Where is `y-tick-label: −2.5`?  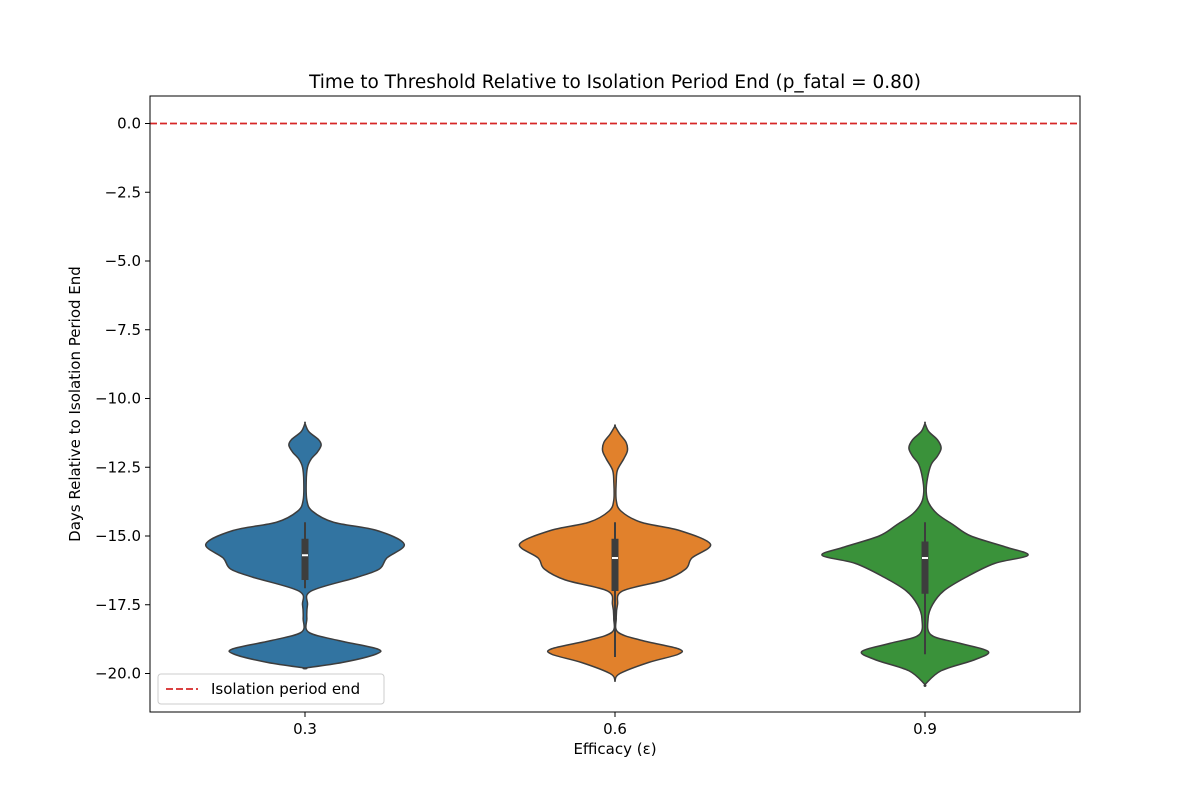 y-tick-label: −2.5 is located at coordinates (123, 192).